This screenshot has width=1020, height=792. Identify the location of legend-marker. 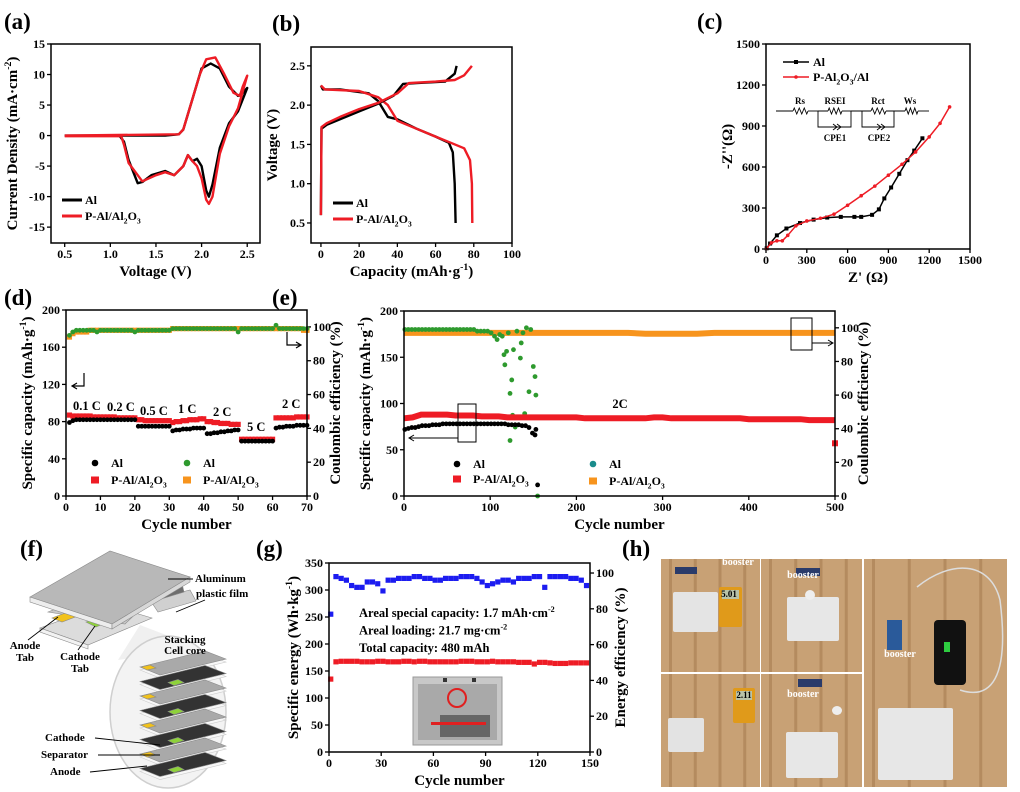
(593, 481).